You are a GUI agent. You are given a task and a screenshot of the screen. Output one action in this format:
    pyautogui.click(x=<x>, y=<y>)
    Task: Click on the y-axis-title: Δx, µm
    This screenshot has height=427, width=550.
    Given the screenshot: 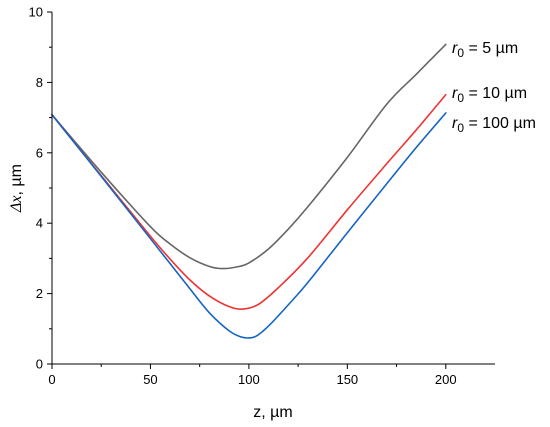 What is the action you would take?
    pyautogui.click(x=16, y=188)
    